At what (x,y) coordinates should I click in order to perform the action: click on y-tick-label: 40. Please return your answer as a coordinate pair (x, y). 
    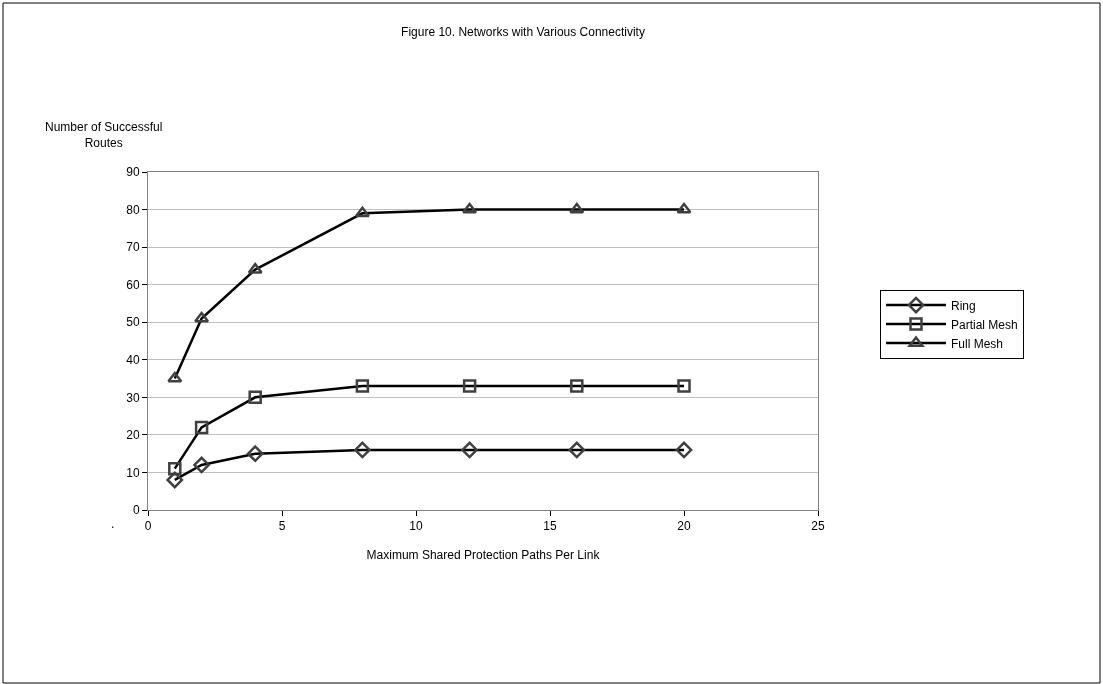
    Looking at the image, I should click on (133, 359).